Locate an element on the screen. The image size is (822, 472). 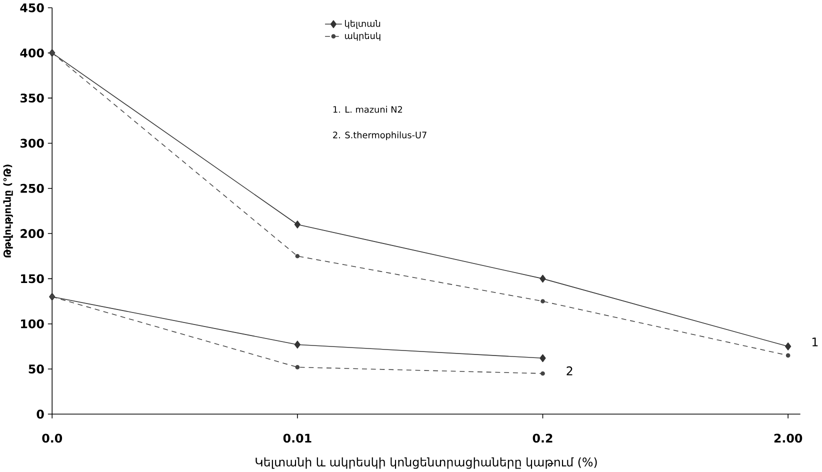
annotation: 2. S.thermophilus-U7 is located at coordinates (379, 135).